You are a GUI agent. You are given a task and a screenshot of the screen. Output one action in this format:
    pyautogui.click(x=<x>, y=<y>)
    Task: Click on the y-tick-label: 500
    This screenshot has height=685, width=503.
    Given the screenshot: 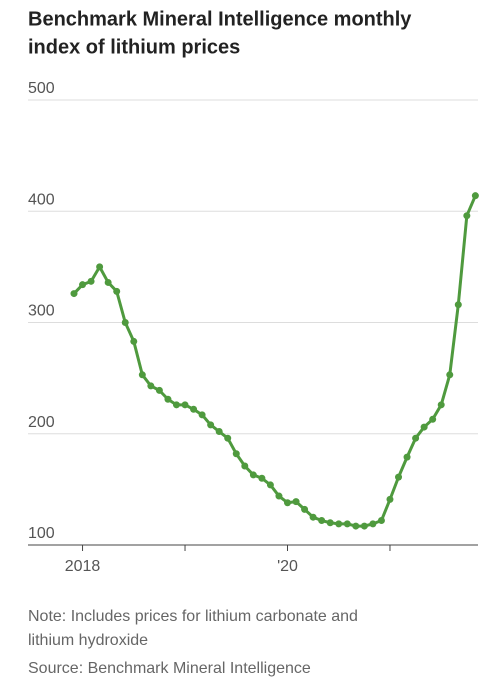 What is the action you would take?
    pyautogui.click(x=41, y=88)
    